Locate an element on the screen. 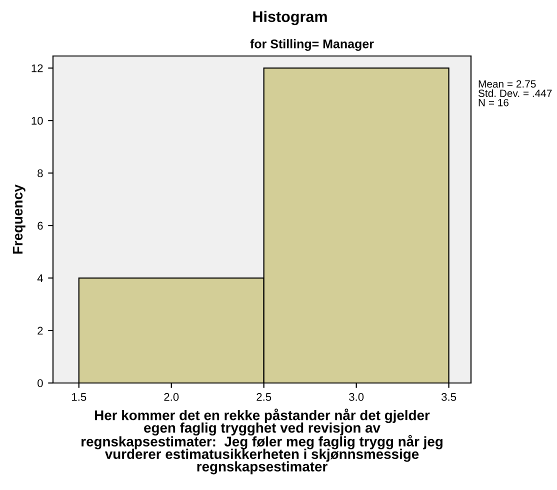 The width and height of the screenshot is (557, 490). x-tick-label: 3.0 is located at coordinates (356, 397).